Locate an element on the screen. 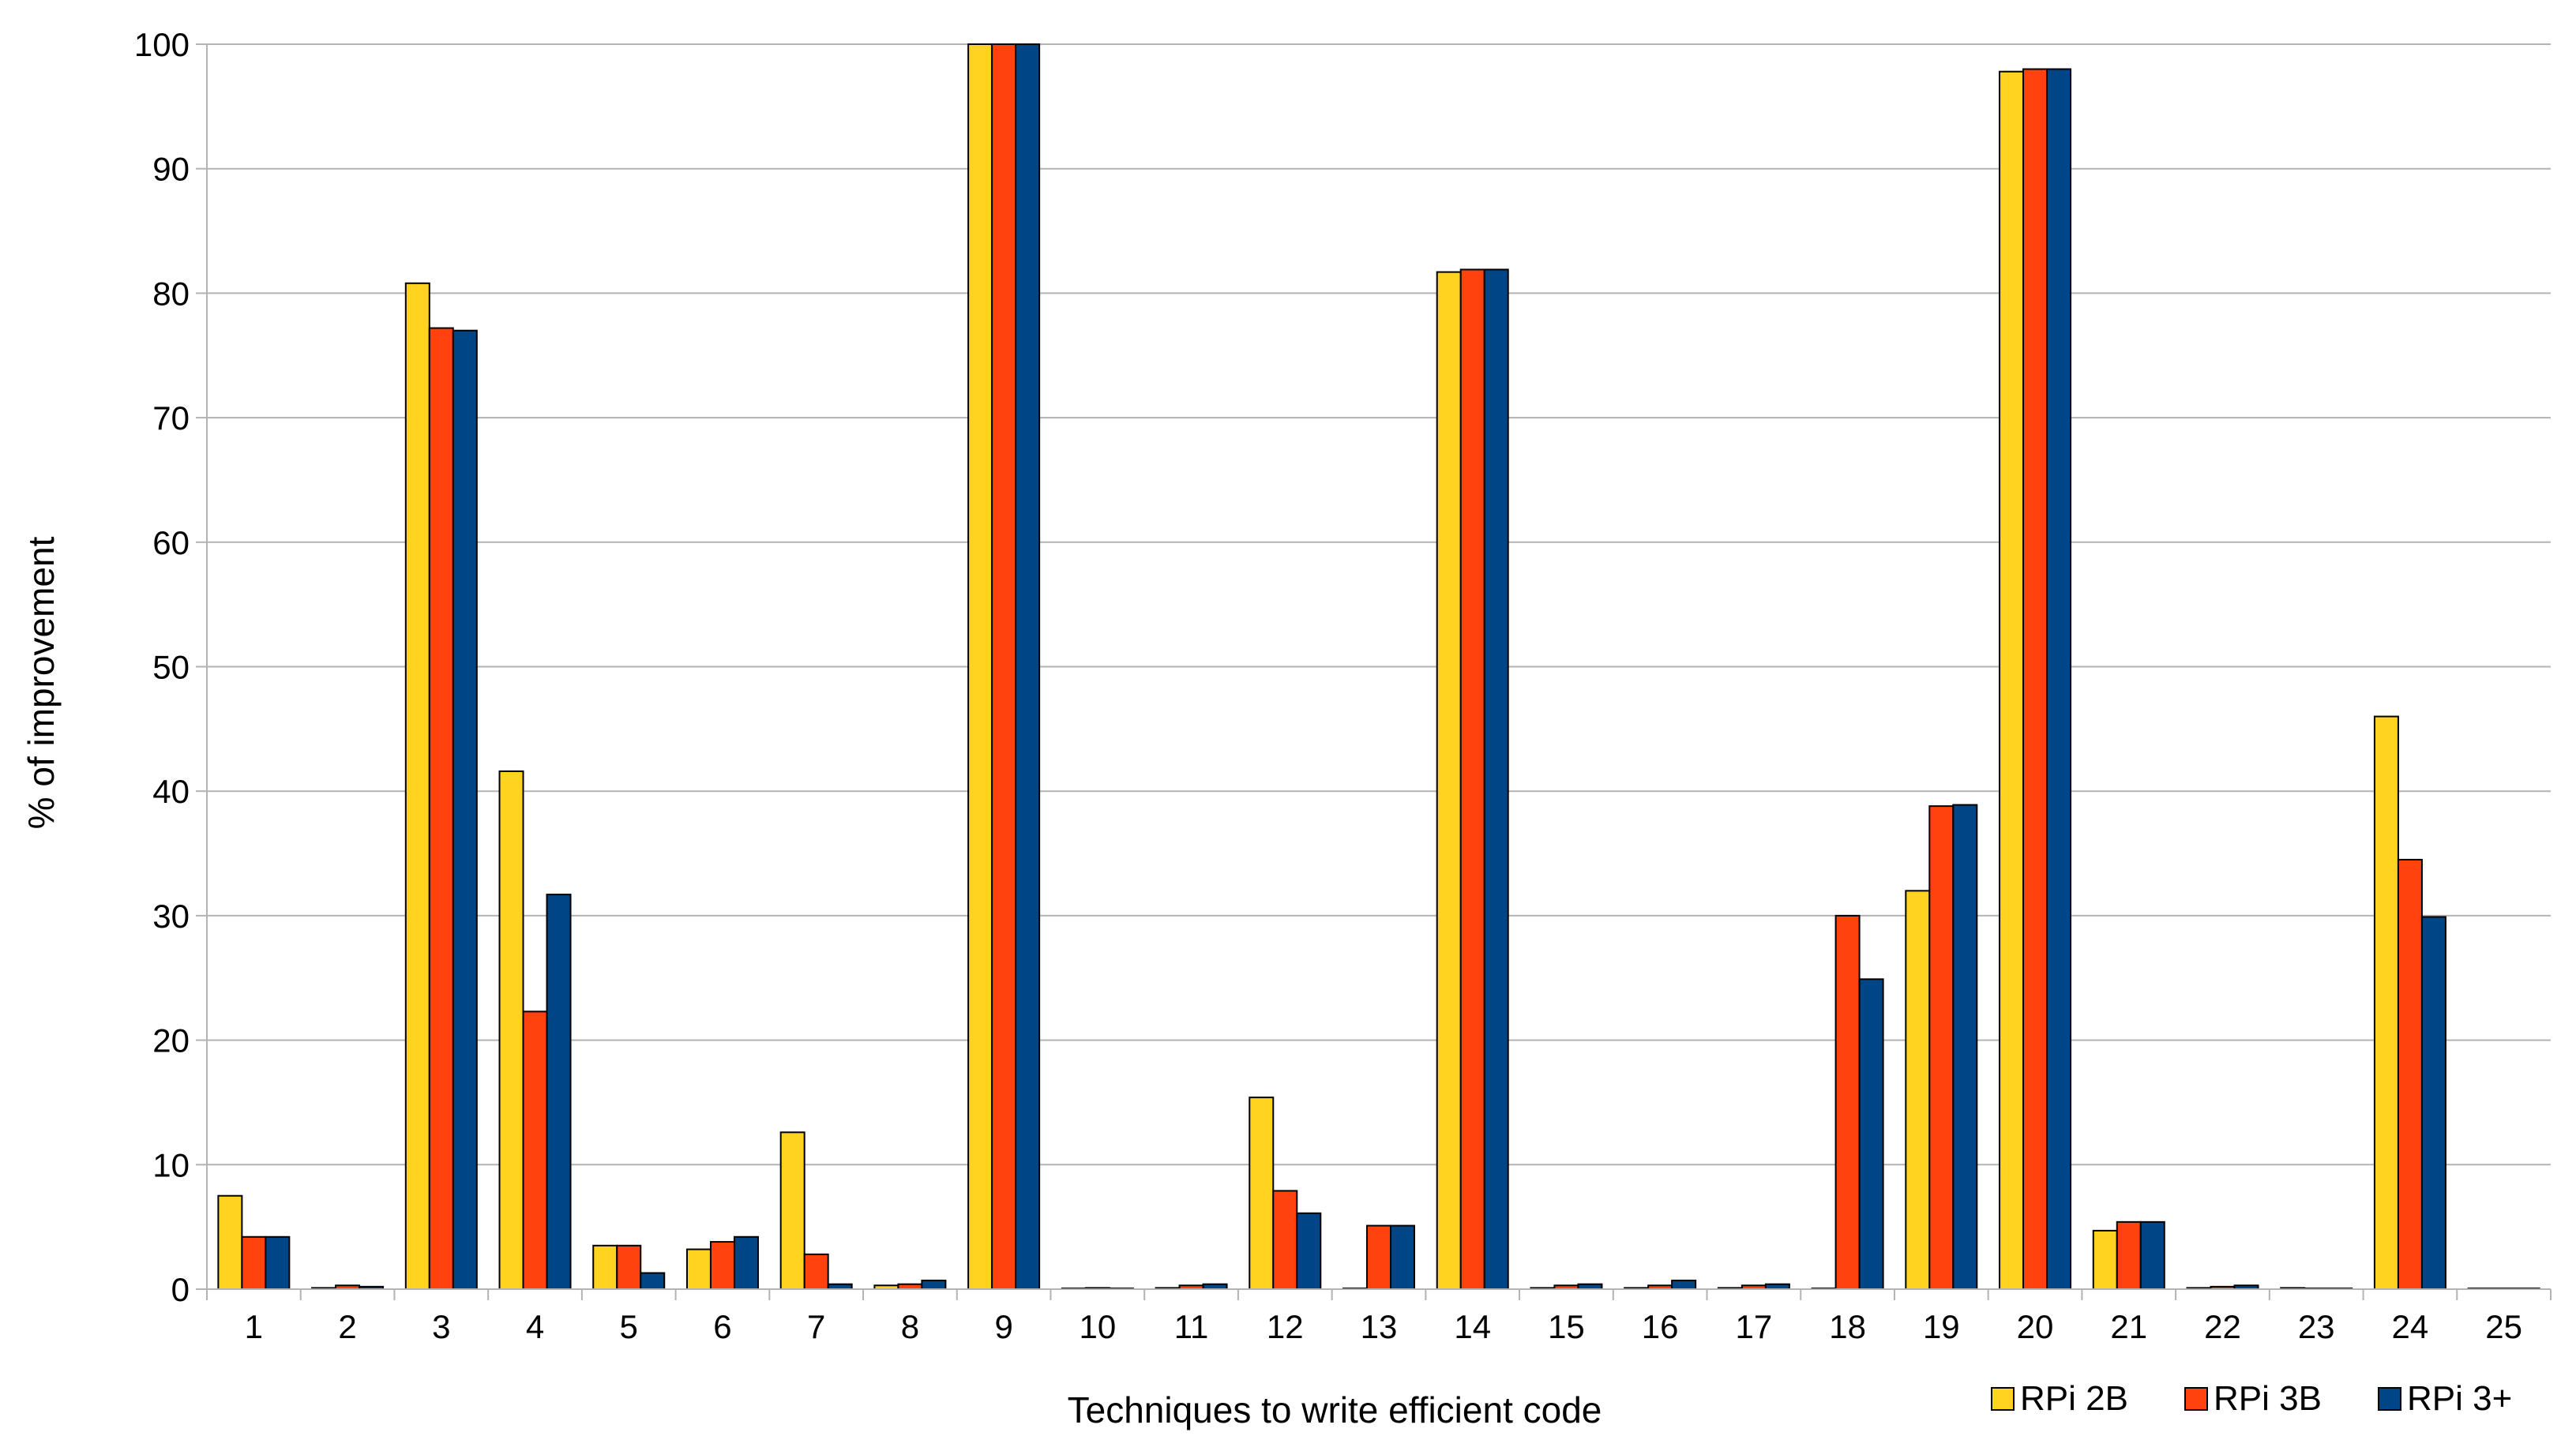  y-tick-label: 30 is located at coordinates (171, 916).